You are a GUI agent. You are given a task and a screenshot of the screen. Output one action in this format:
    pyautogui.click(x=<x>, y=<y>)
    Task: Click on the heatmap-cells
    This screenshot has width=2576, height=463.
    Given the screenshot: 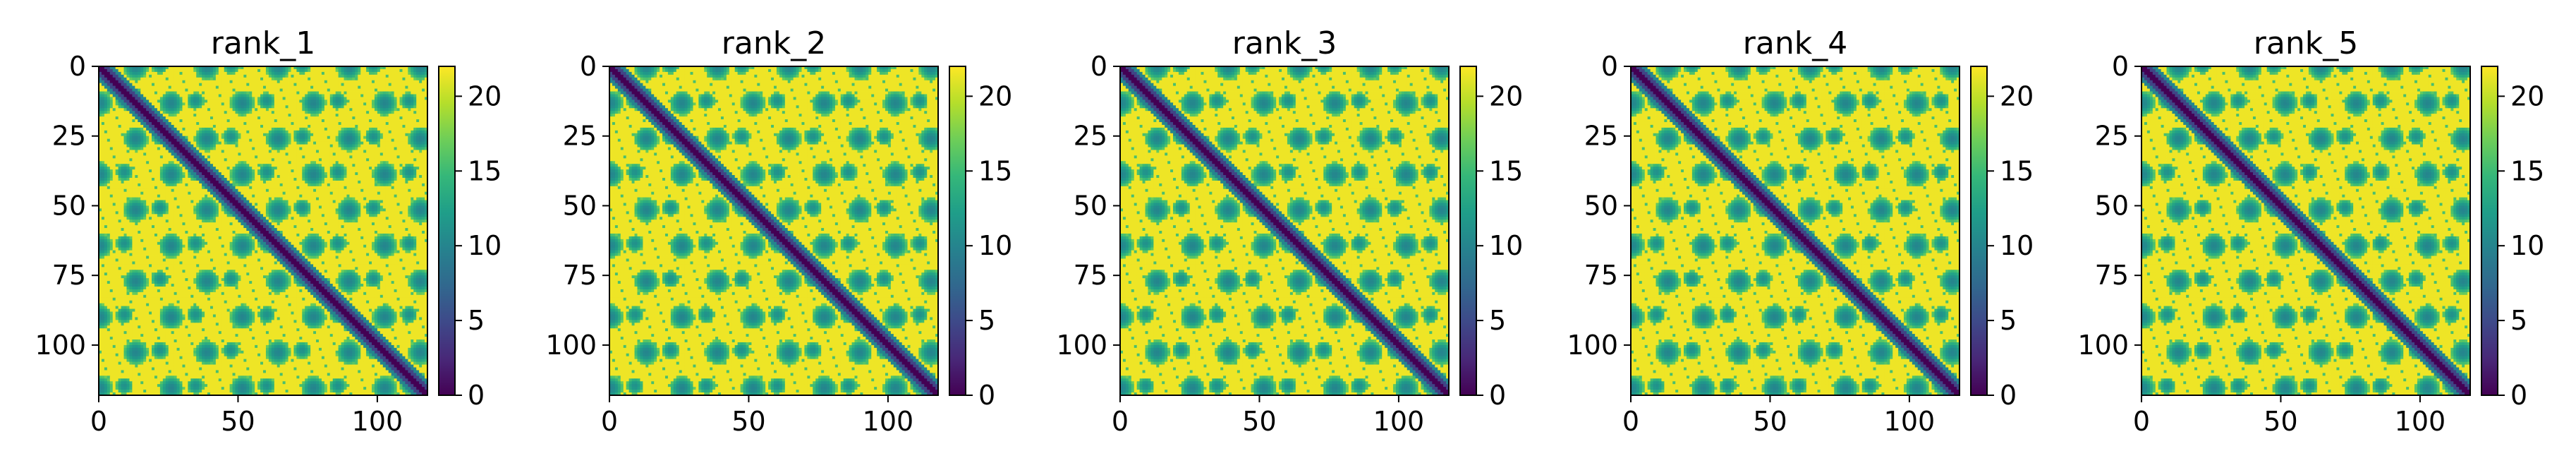 What is the action you would take?
    pyautogui.click(x=263, y=230)
    